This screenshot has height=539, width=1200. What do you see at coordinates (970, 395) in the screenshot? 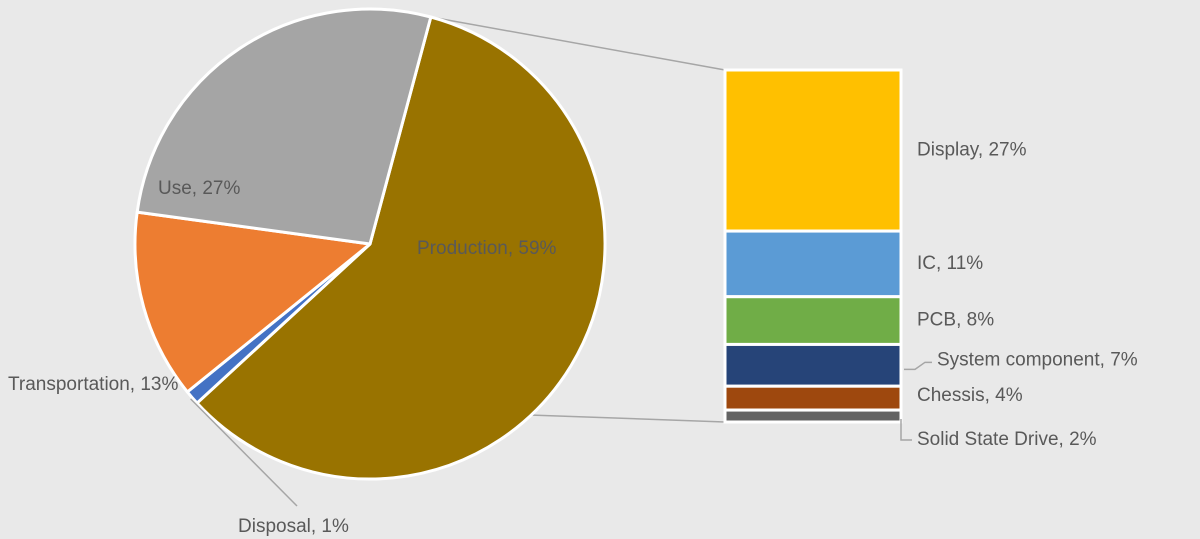
I see `bar-label-chessis: Chessis, 4%` at bounding box center [970, 395].